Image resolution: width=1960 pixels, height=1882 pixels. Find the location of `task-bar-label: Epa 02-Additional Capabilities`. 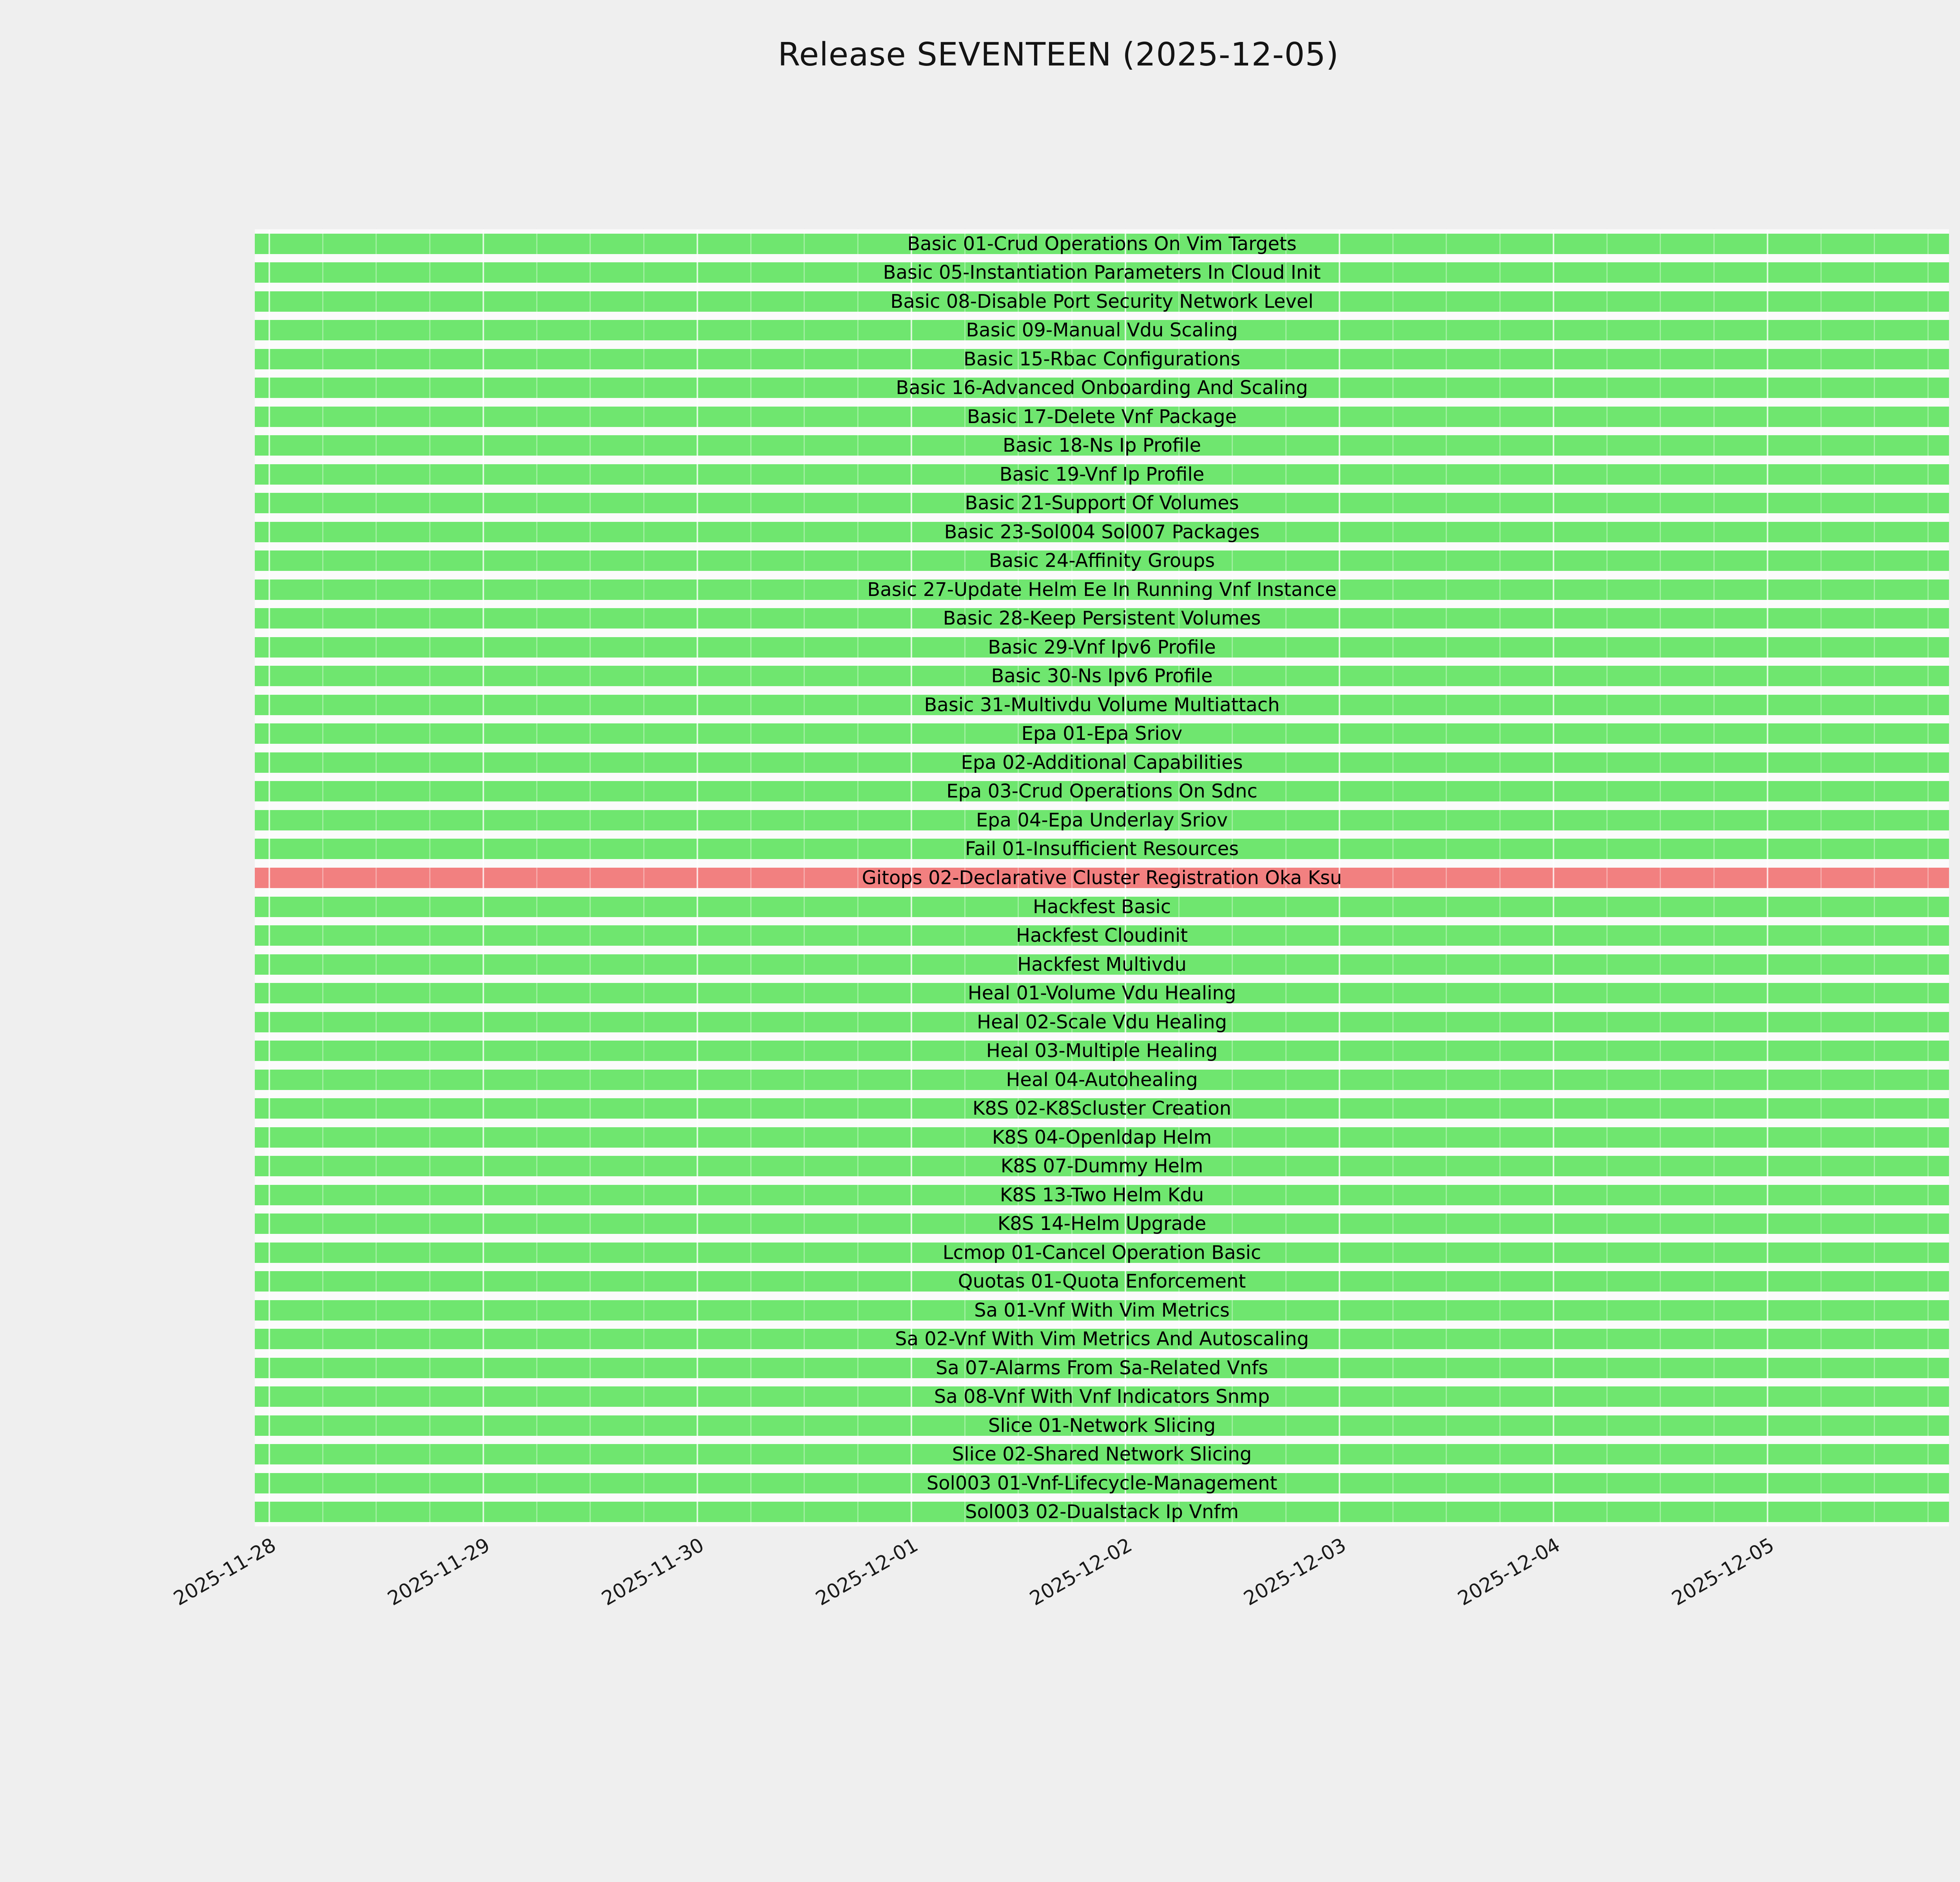

task-bar-label: Epa 02-Additional Capabilities is located at coordinates (1102, 762).